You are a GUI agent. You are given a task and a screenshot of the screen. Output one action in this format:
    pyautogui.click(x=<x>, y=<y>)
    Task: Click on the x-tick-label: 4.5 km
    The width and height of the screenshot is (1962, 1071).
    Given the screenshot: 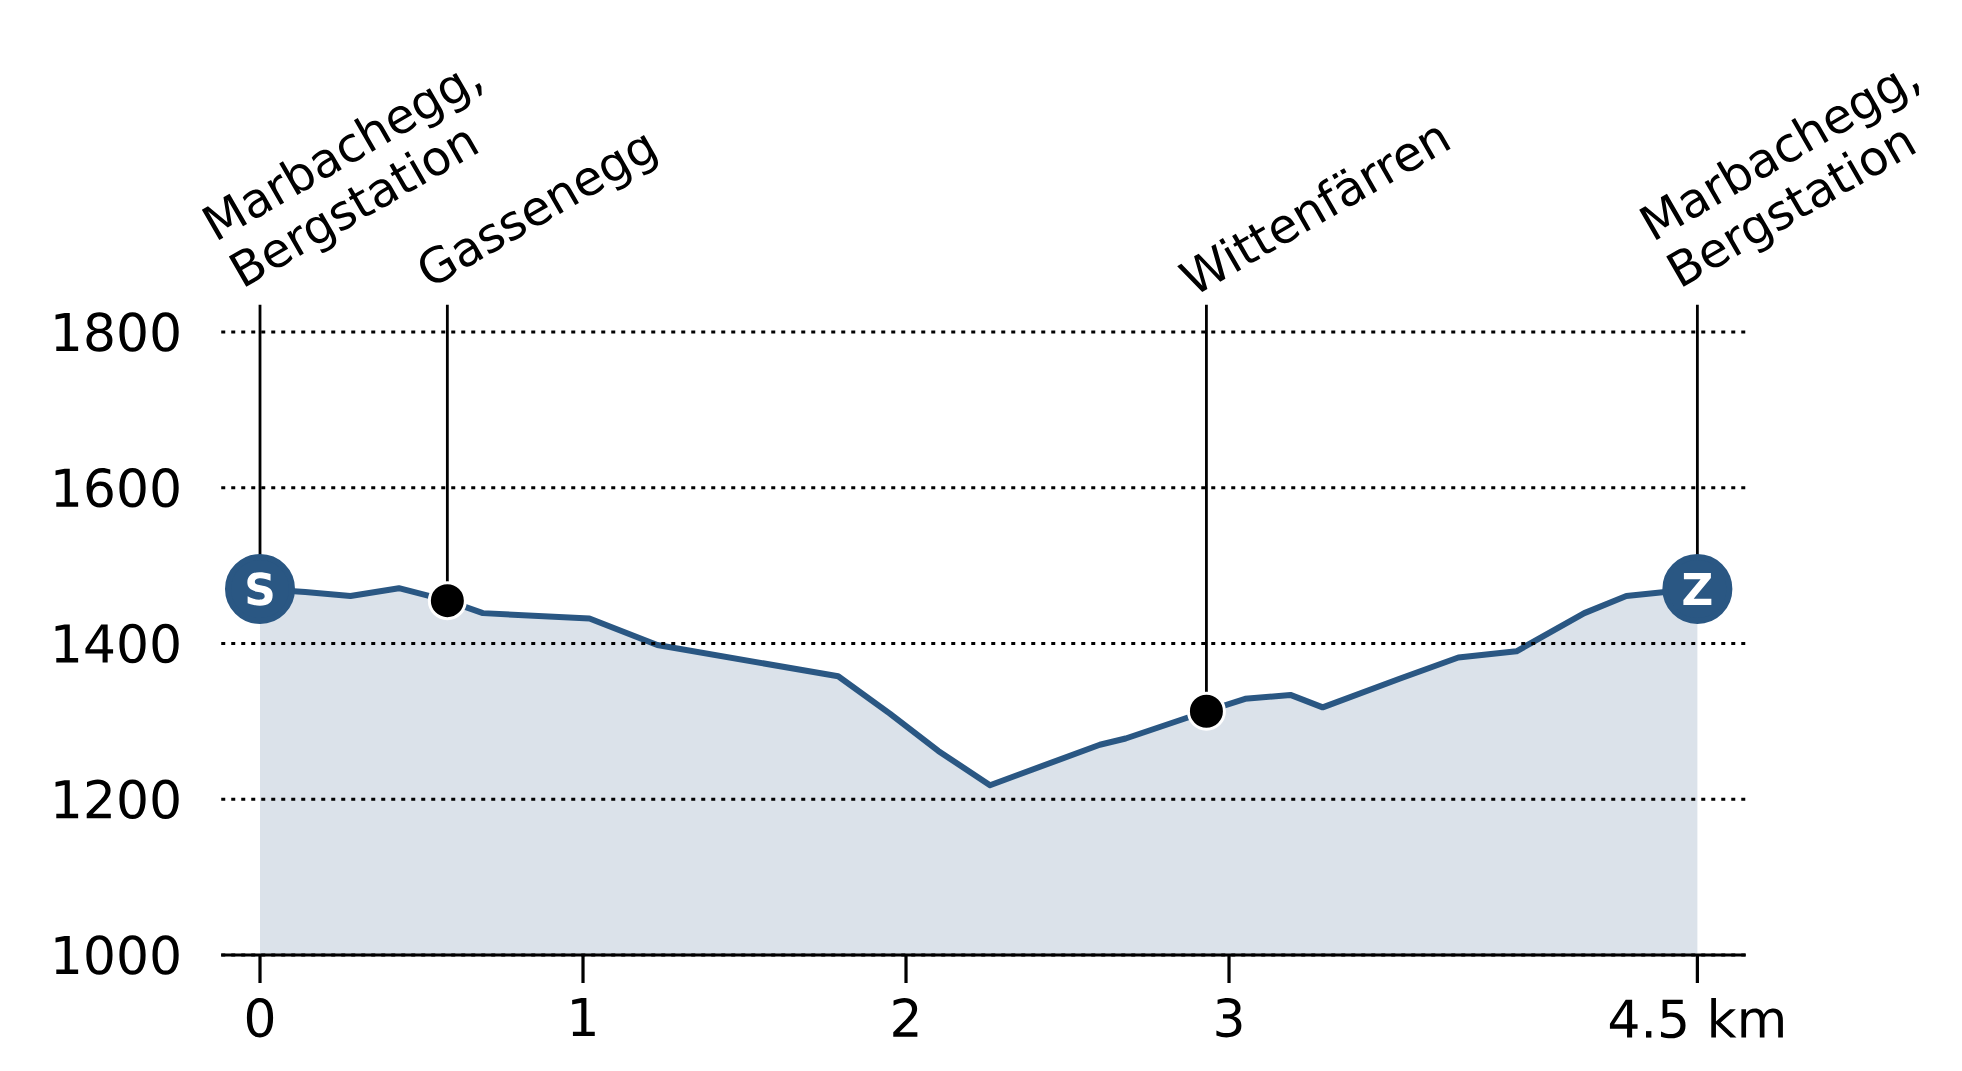 What is the action you would take?
    pyautogui.click(x=1696, y=1018)
    